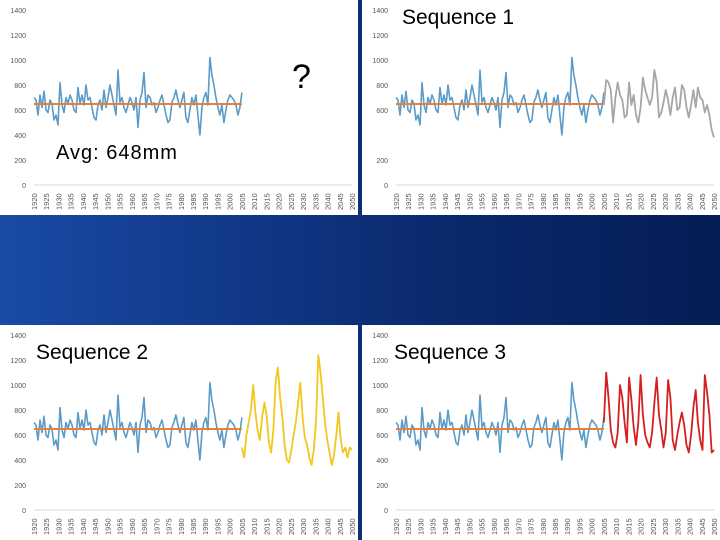 The height and width of the screenshot is (540, 720). What do you see at coordinates (382, 461) in the screenshot?
I see `y-tick-label: 400` at bounding box center [382, 461].